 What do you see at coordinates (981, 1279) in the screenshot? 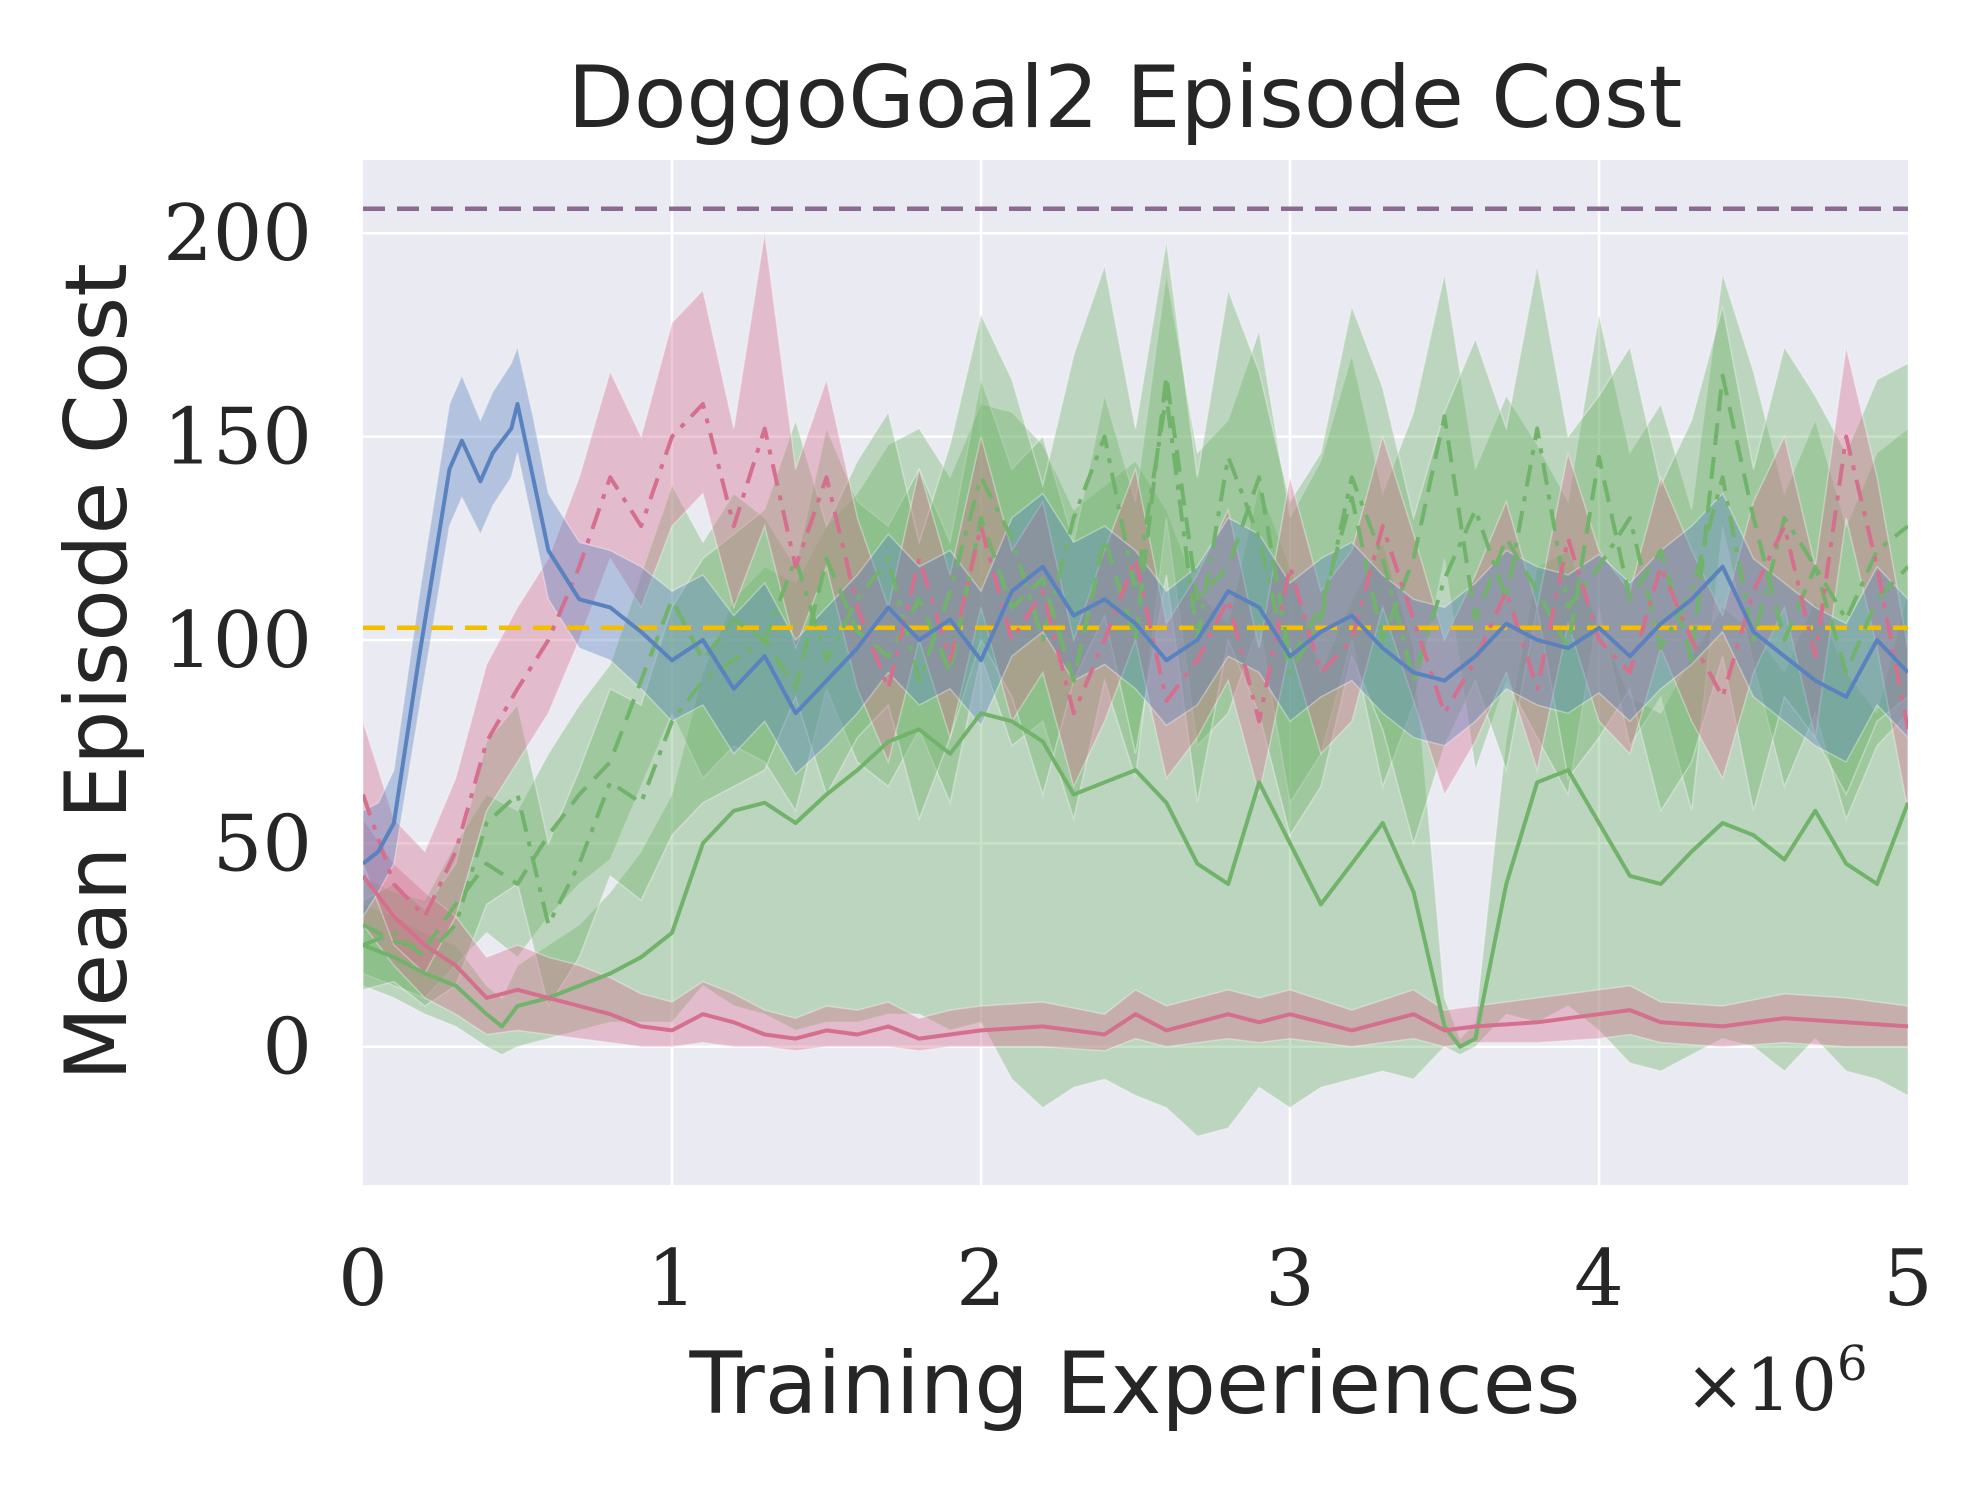
I see `x-tick-label: 2` at bounding box center [981, 1279].